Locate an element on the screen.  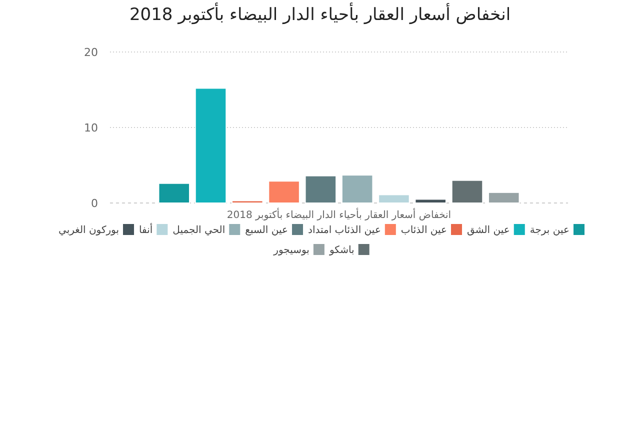
legend-label: باشكو is located at coordinates (341, 250).